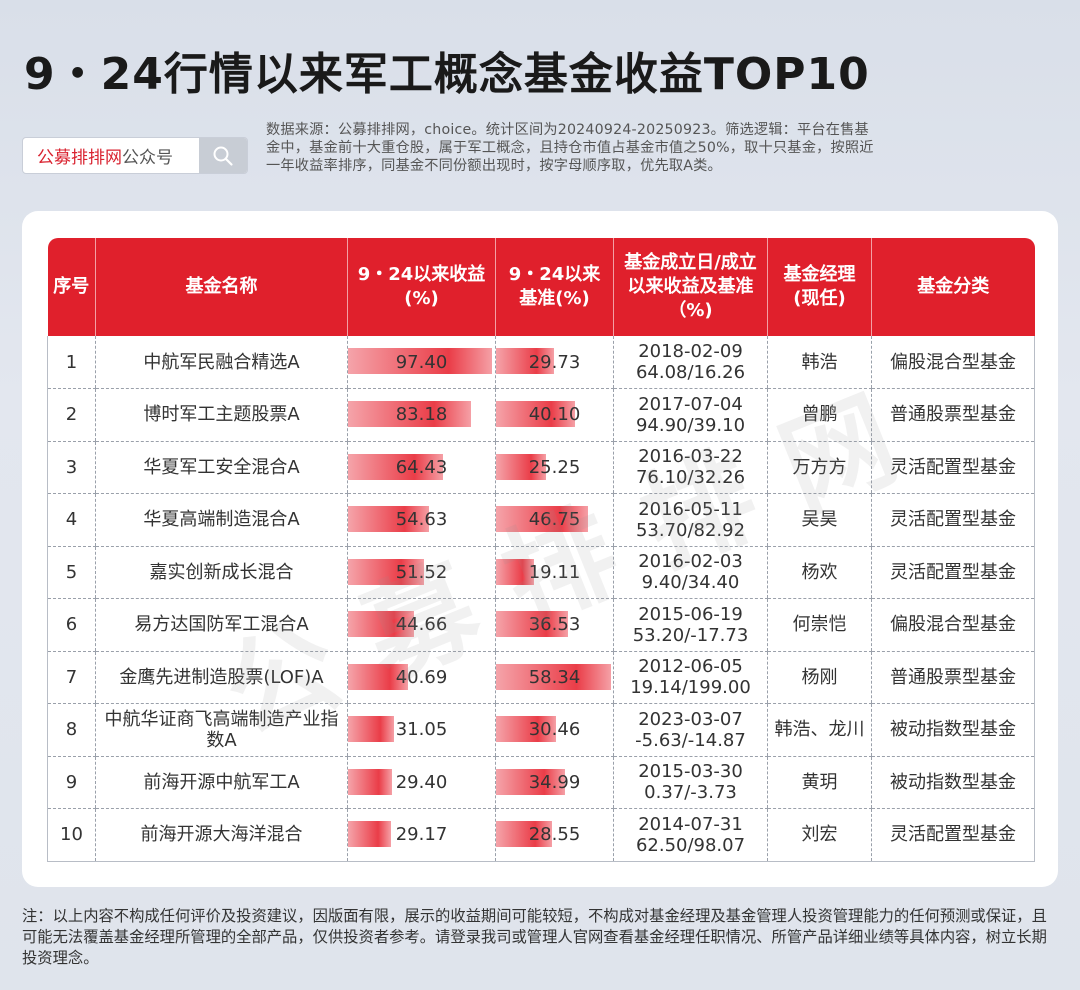 This screenshot has height=990, width=1080. I want to click on row-number: 8, so click(71, 730).